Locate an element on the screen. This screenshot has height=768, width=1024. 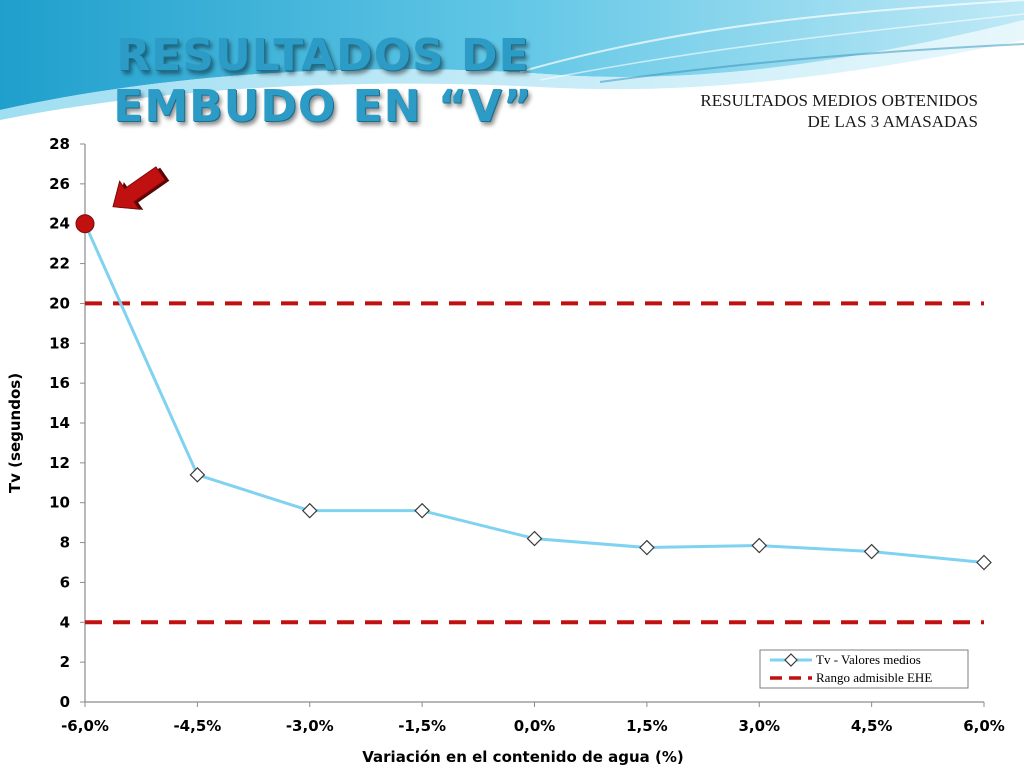
chart-annotations is located at coordinates (122, 200).